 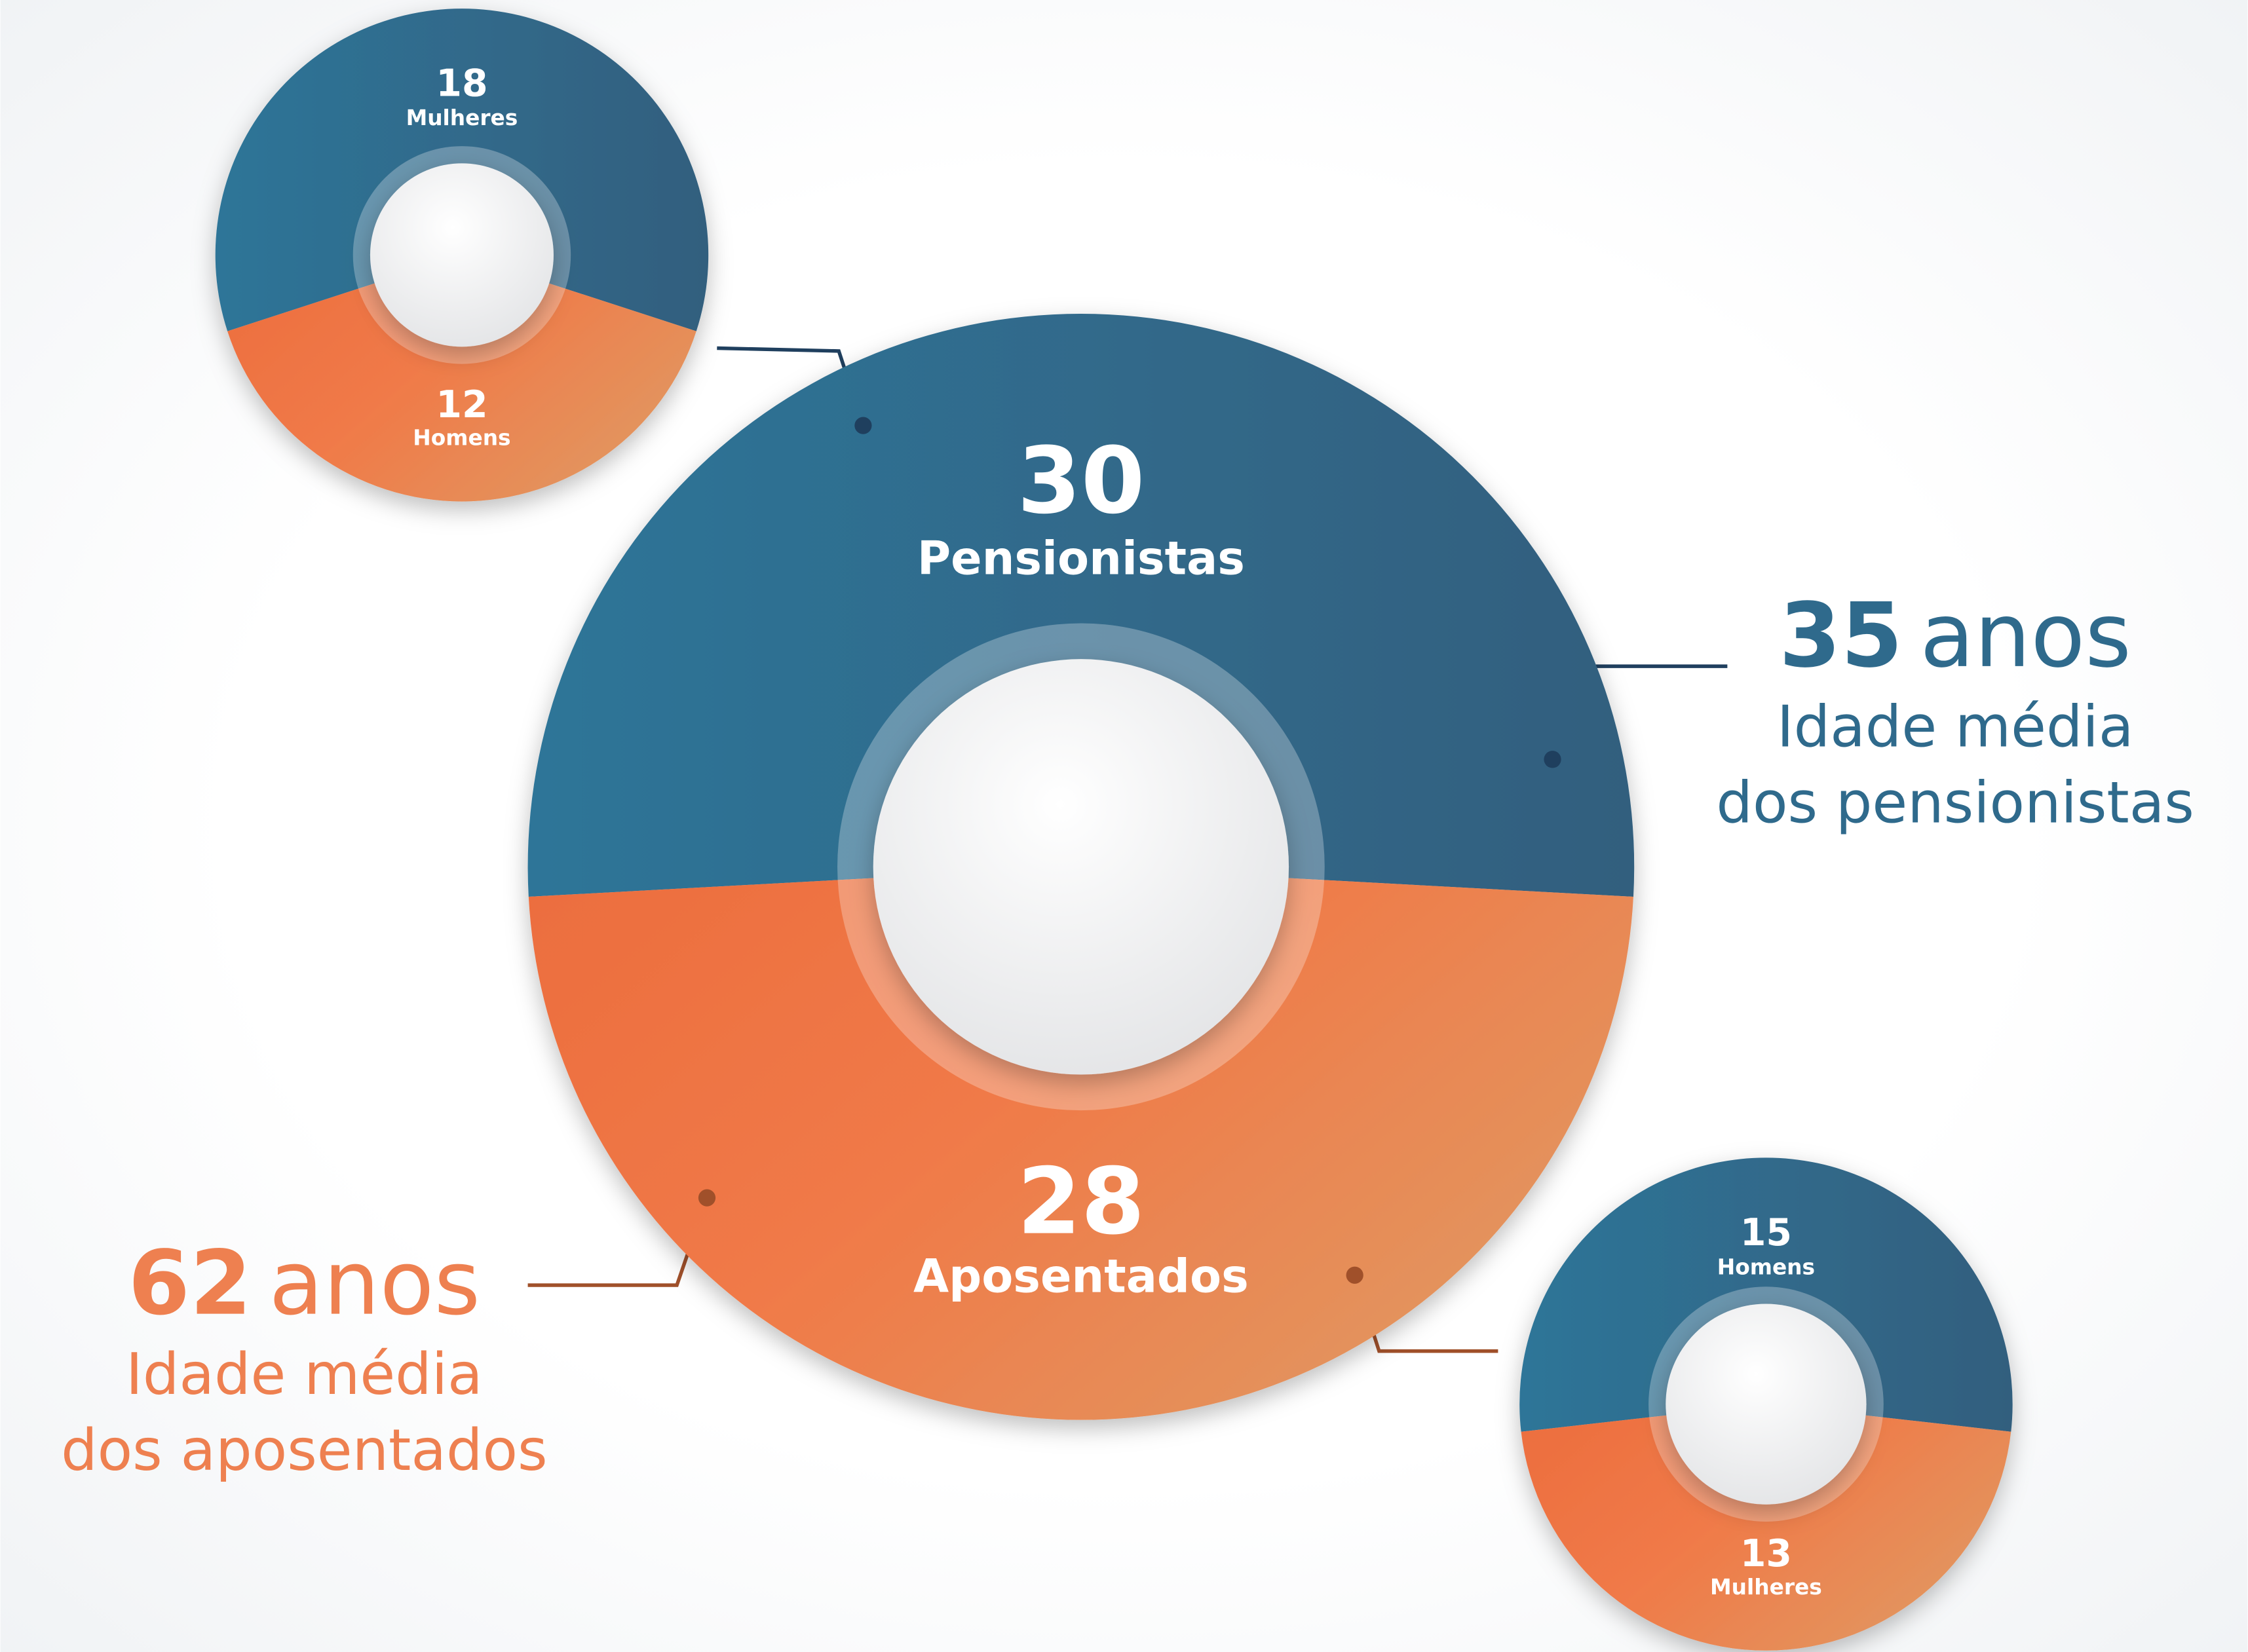 I want to click on slice-value: 18, so click(x=461, y=83).